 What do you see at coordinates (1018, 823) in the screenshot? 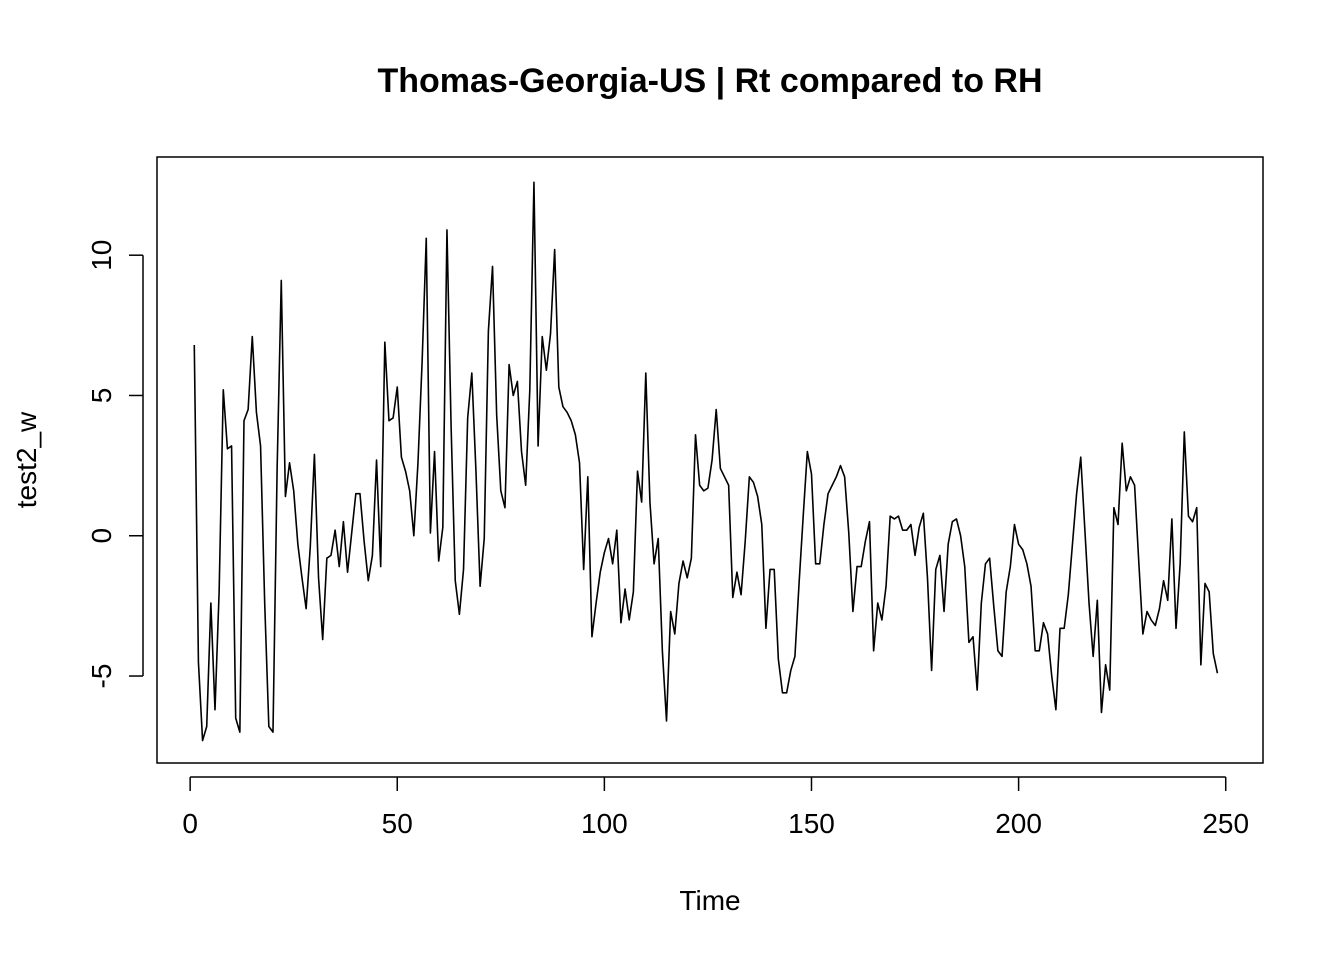
I see `x-tick-label: 200` at bounding box center [1018, 823].